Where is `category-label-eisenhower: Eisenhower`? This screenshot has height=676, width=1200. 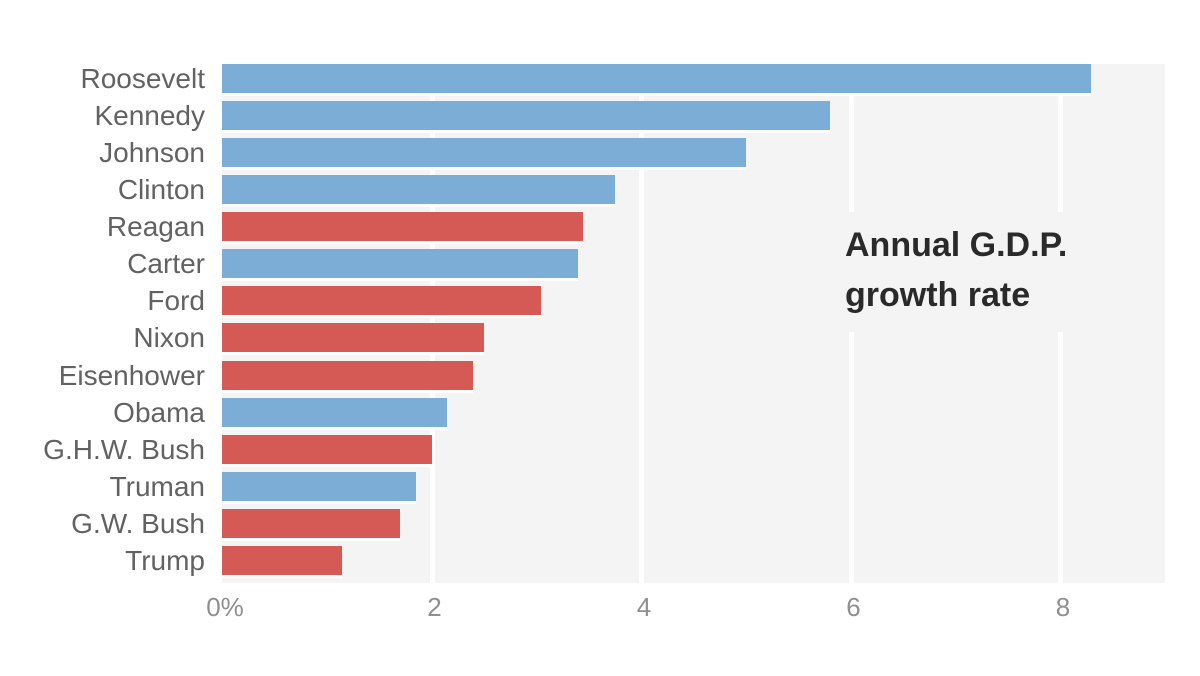
category-label-eisenhower: Eisenhower is located at coordinates (131, 375).